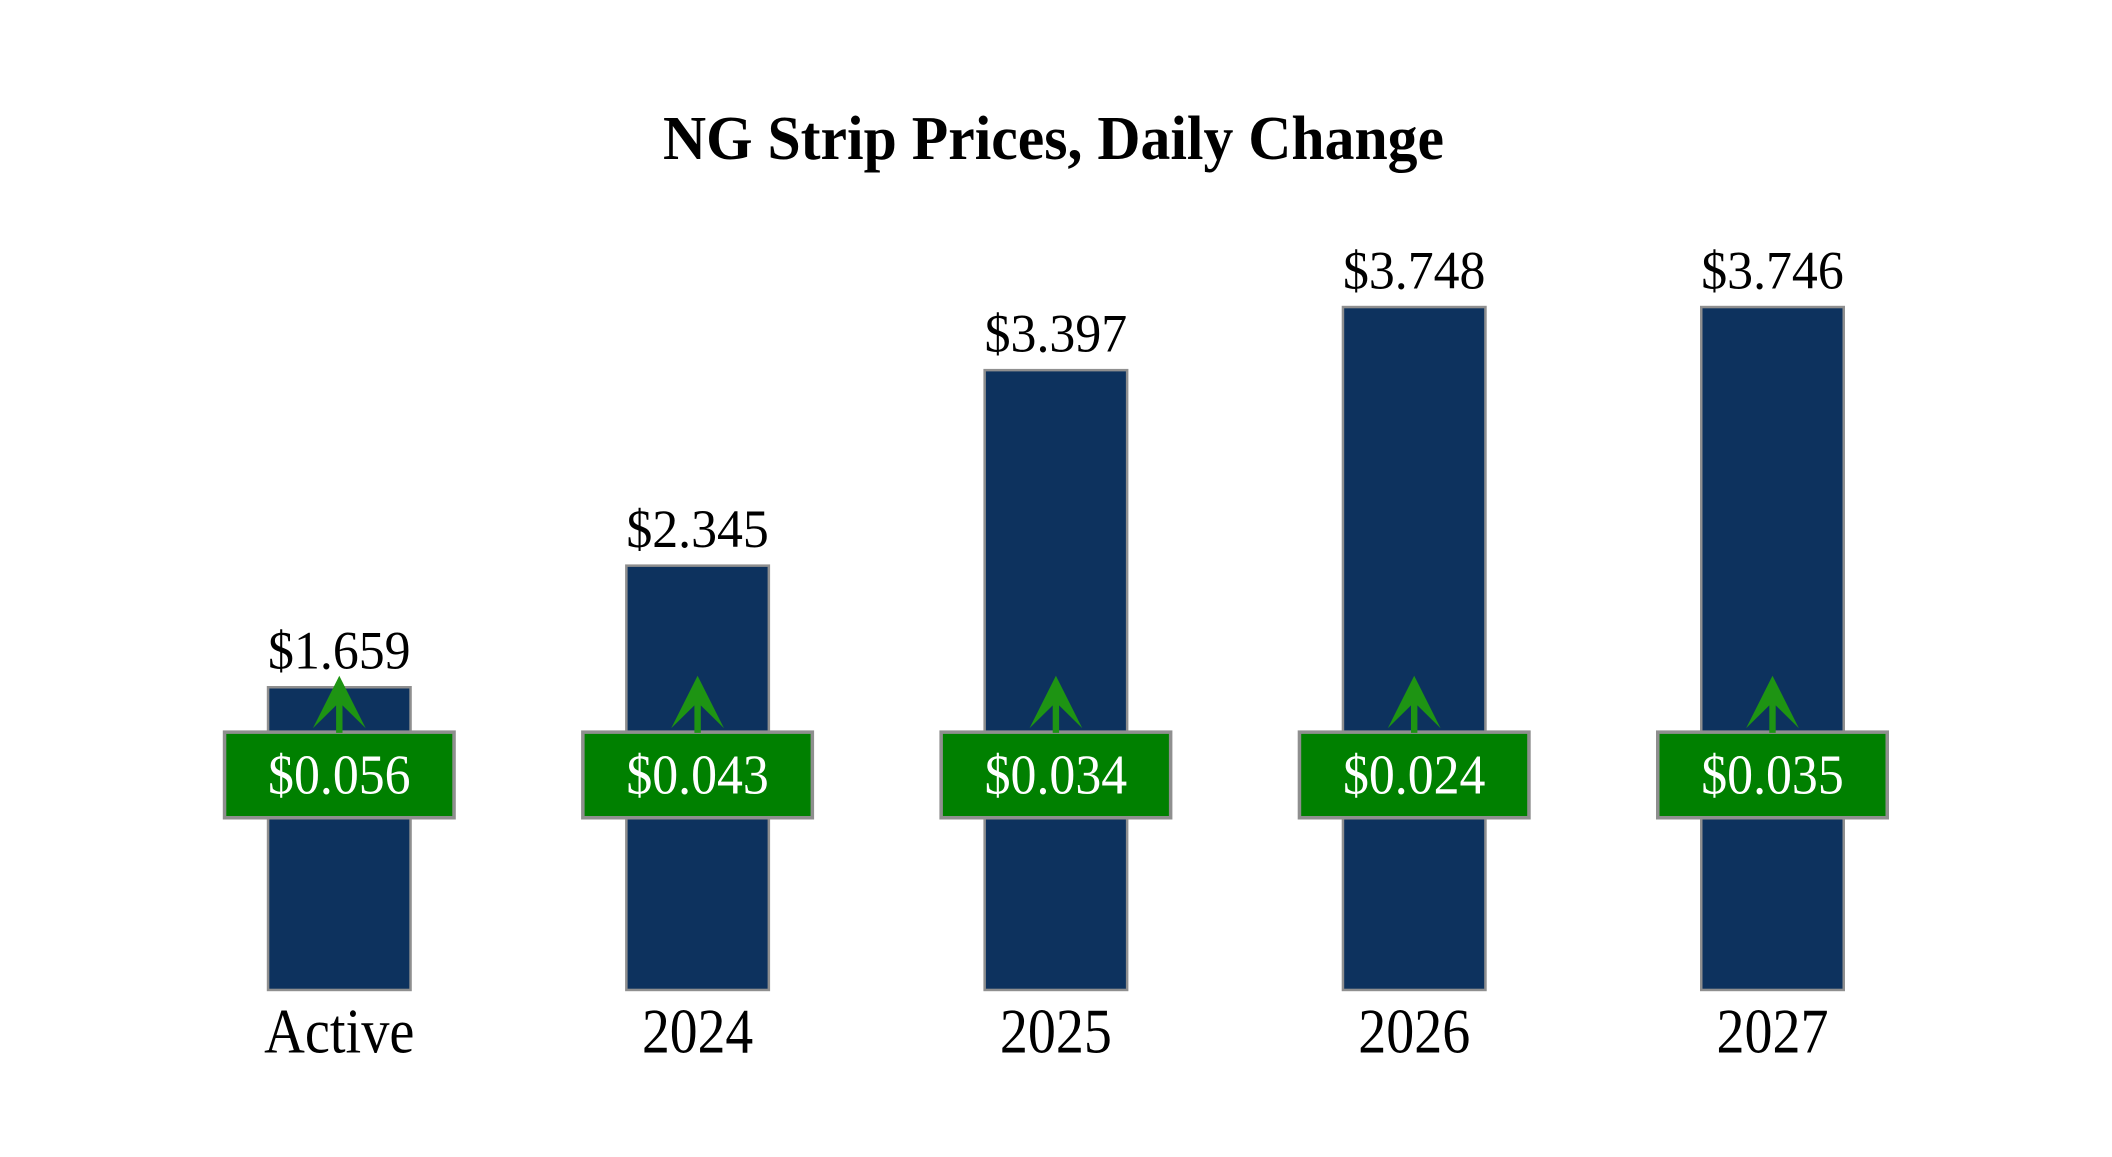 The width and height of the screenshot is (2112, 1157). I want to click on svg-text: 2024, so click(697, 1030).